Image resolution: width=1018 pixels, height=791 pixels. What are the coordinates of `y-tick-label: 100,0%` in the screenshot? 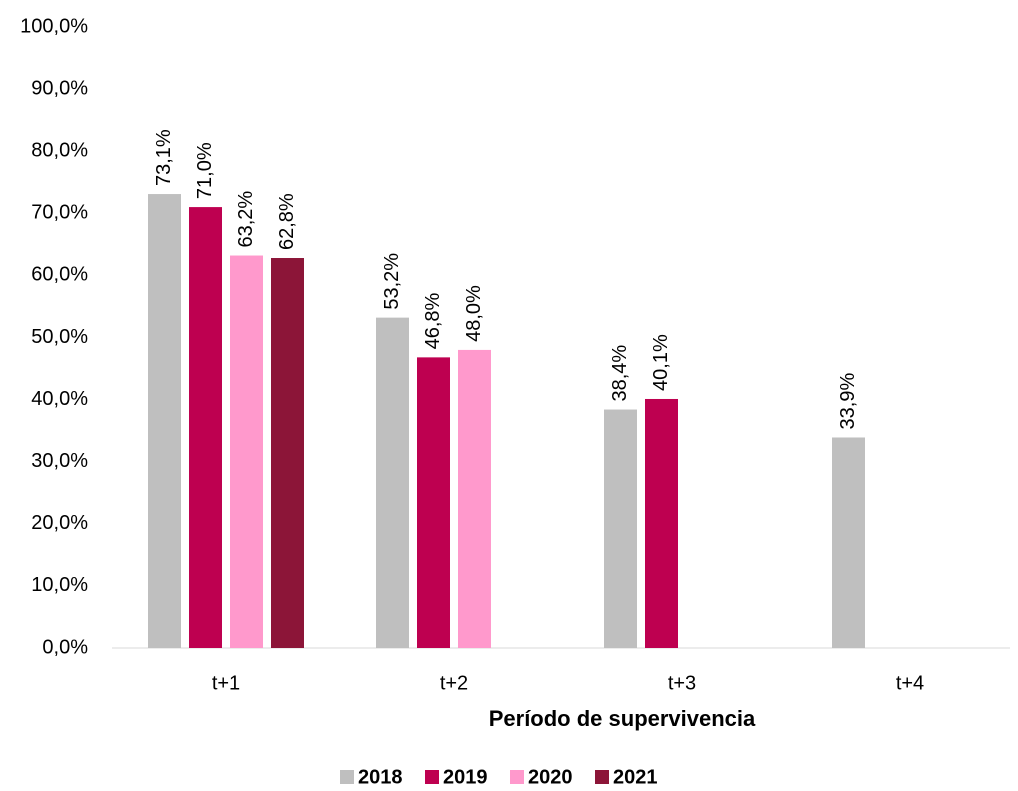 It's located at (54, 26).